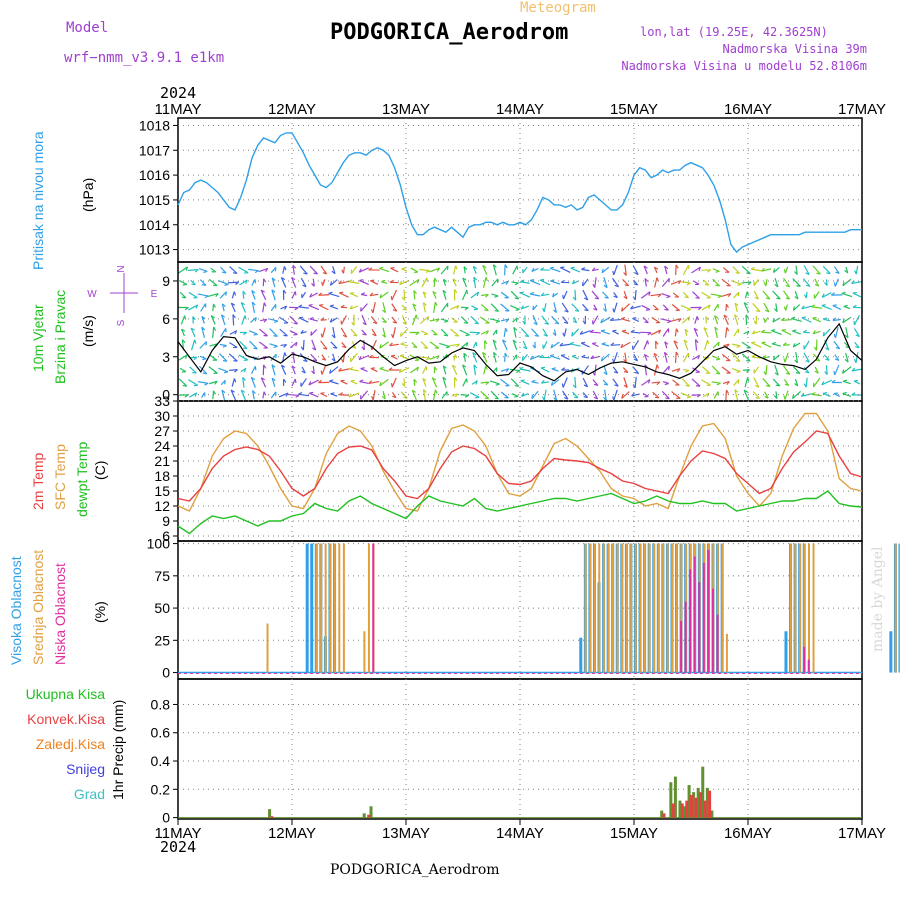  Describe the element at coordinates (166, 673) in the screenshot. I see `y-tick-label: 0` at that location.